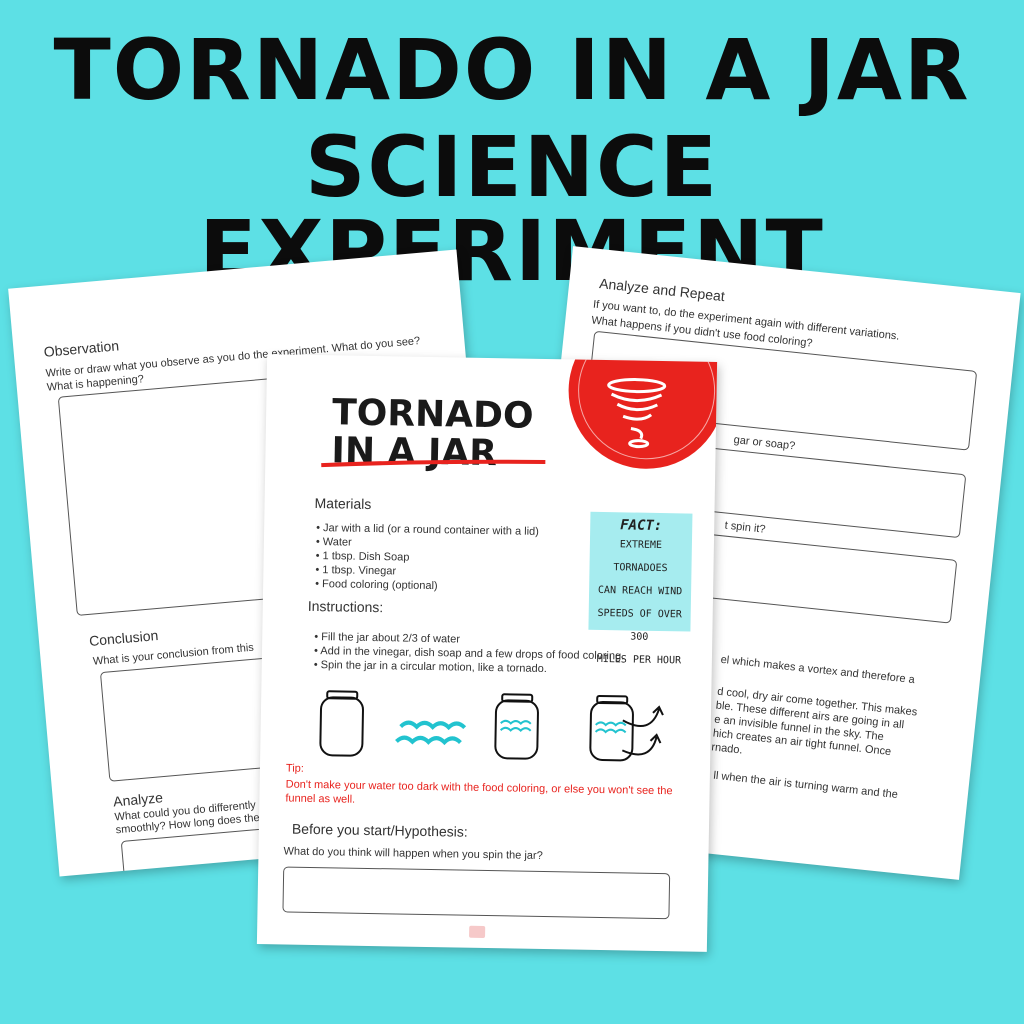 The height and width of the screenshot is (1024, 1024). I want to click on question-3: t spin it?, so click(745, 527).